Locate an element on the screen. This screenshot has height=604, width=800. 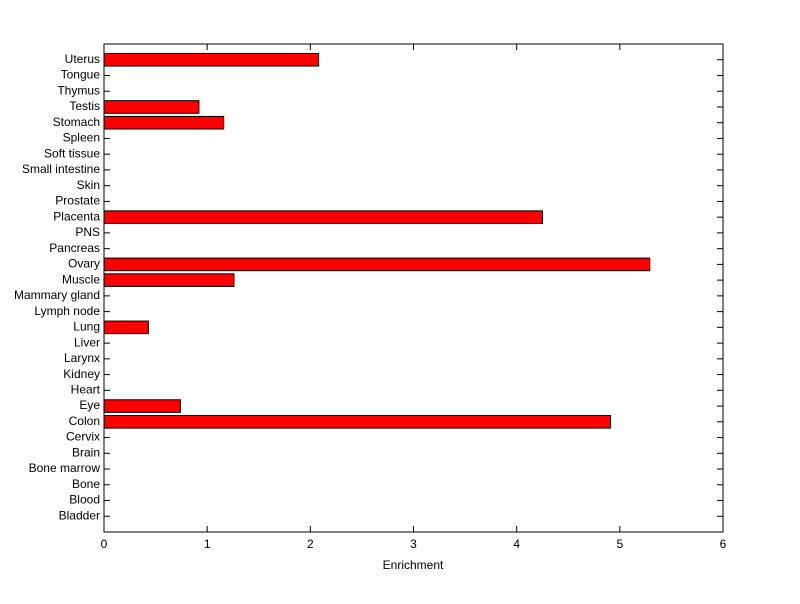
y-tick-label: Placenta is located at coordinates (76, 216).